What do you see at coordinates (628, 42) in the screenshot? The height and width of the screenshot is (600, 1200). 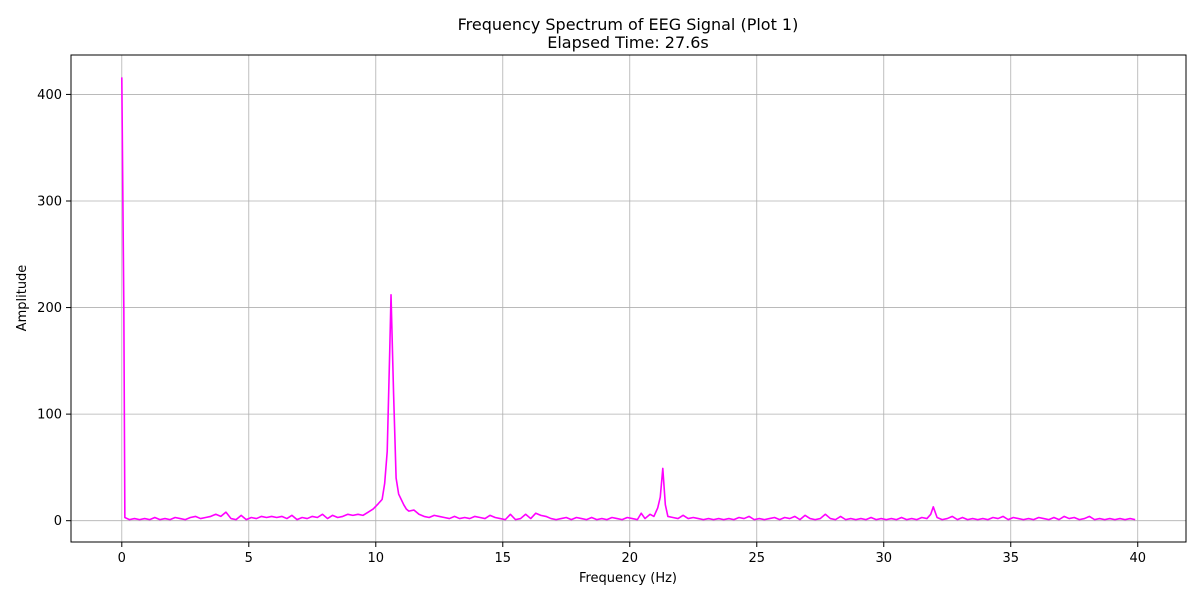 I see `chart-subtitle: Elapsed Time: 27.6s` at bounding box center [628, 42].